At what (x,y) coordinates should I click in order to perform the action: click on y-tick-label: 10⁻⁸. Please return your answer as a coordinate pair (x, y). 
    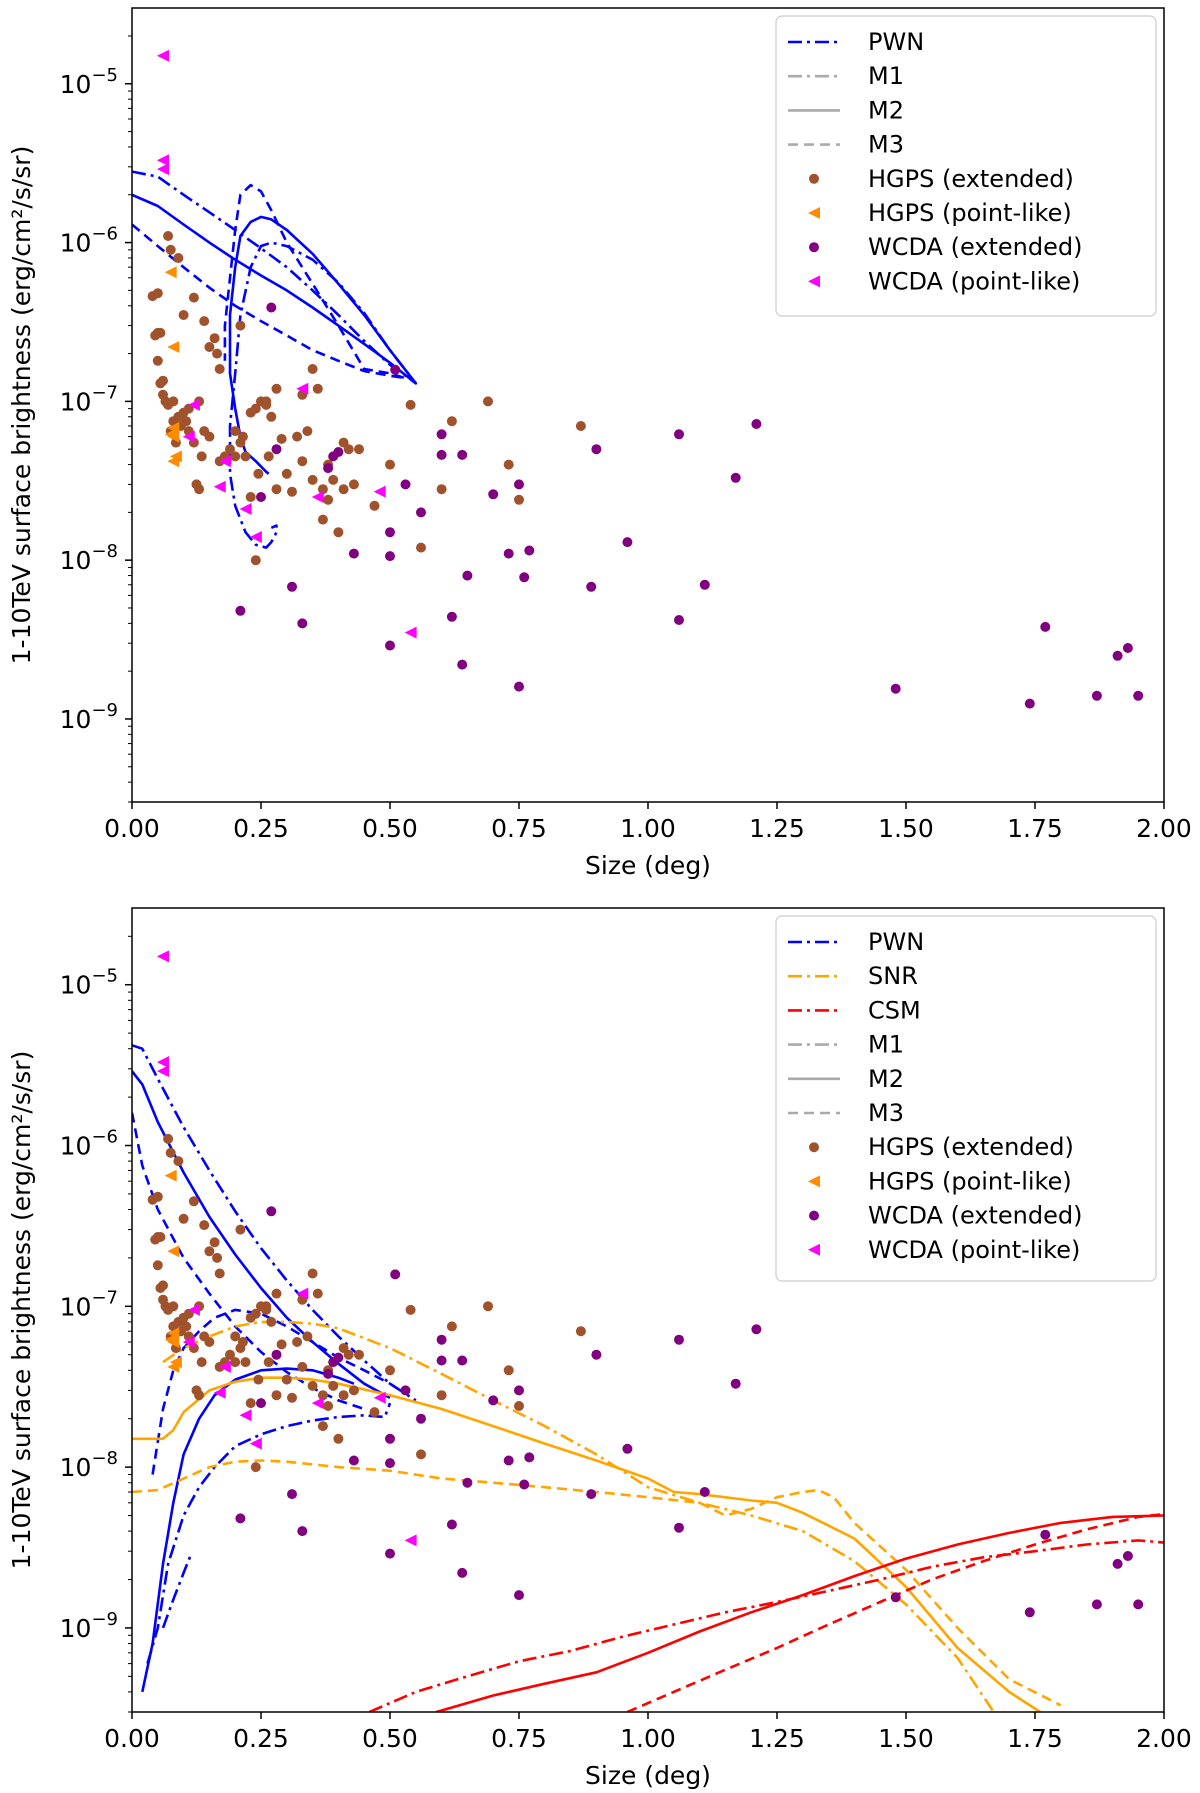
    Looking at the image, I should click on (89, 1465).